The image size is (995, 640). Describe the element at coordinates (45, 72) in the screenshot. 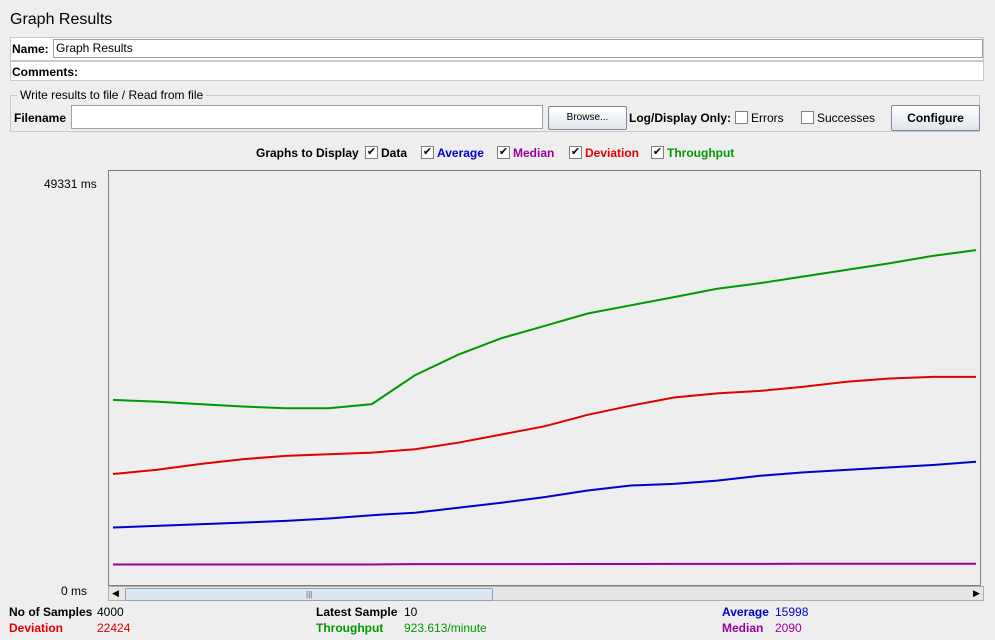

I see `comments-label: Comments:` at that location.